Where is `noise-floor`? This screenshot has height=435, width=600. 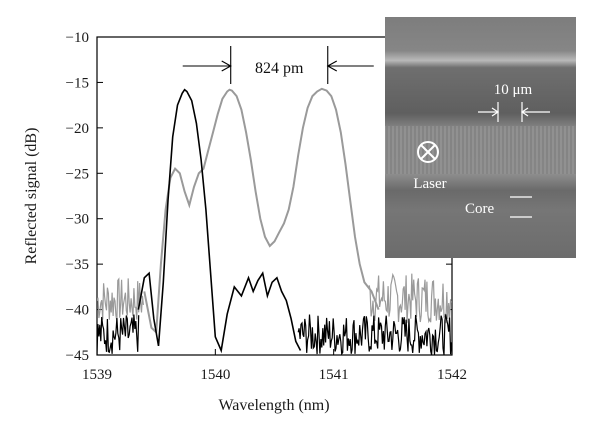 noise-floor is located at coordinates (274, 313).